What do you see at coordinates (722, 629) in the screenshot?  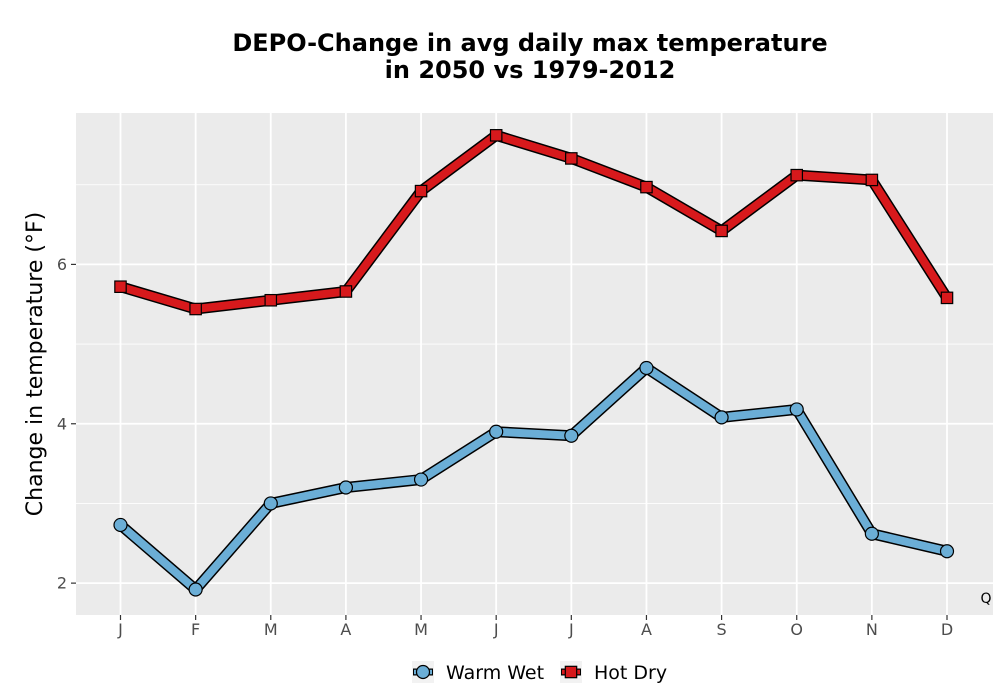 I see `x-tick-label: S` at bounding box center [722, 629].